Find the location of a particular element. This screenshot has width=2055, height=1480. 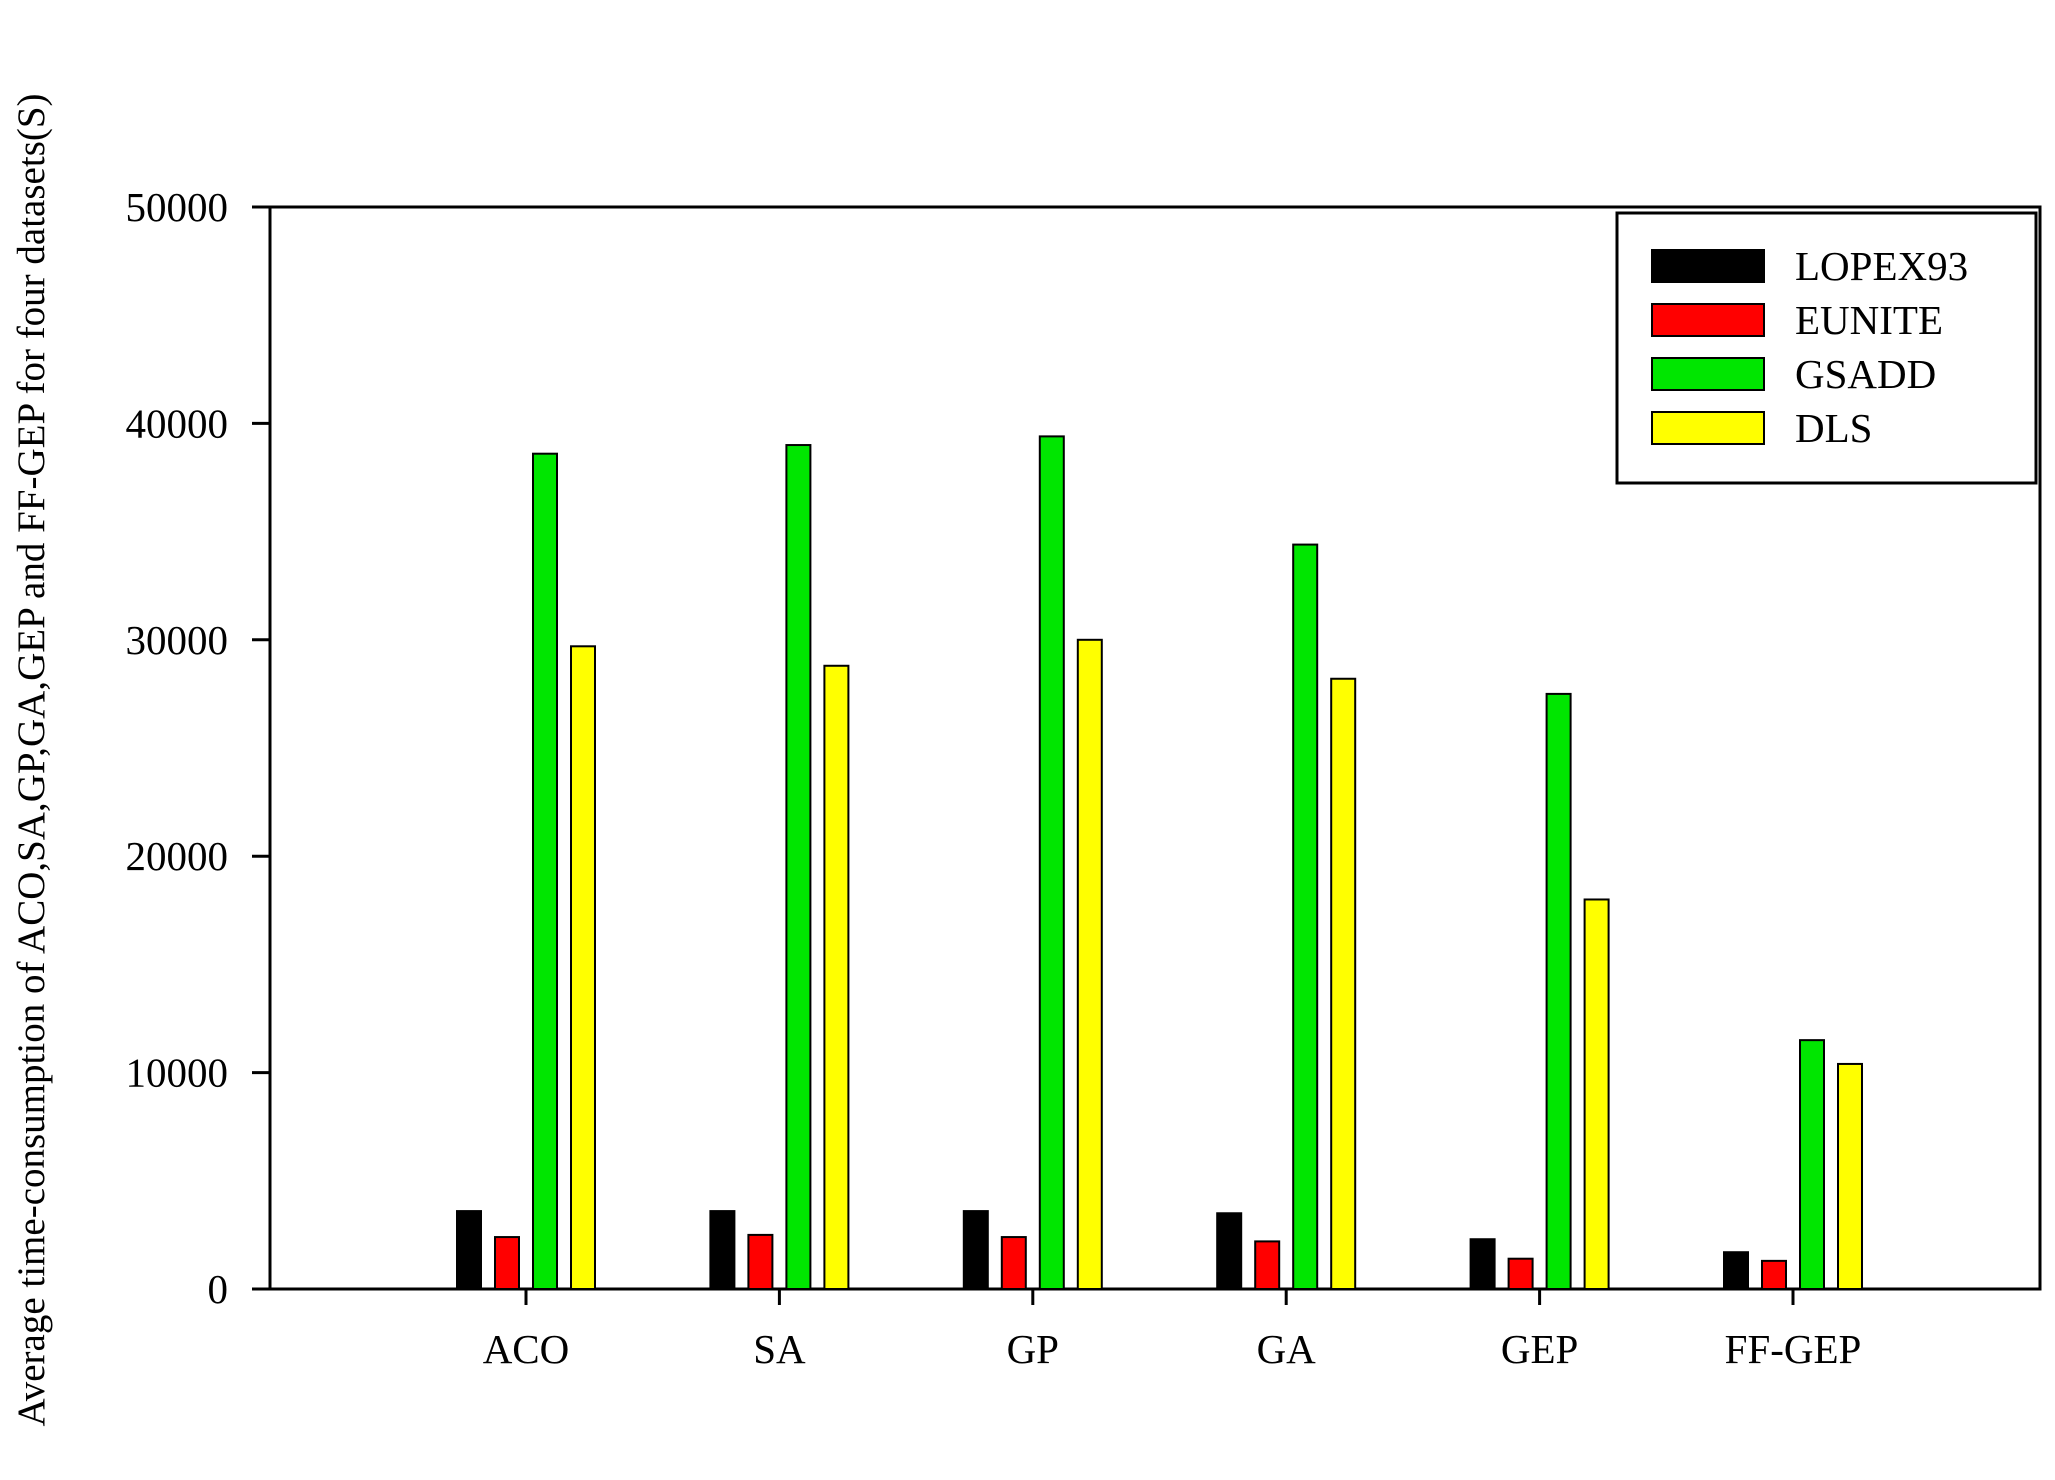

bar-dls-sa is located at coordinates (836, 977).